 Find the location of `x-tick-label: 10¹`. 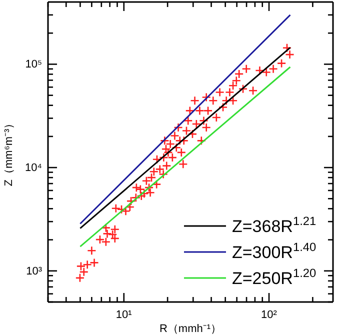

x-tick-label: 10¹ is located at coordinates (124, 314).